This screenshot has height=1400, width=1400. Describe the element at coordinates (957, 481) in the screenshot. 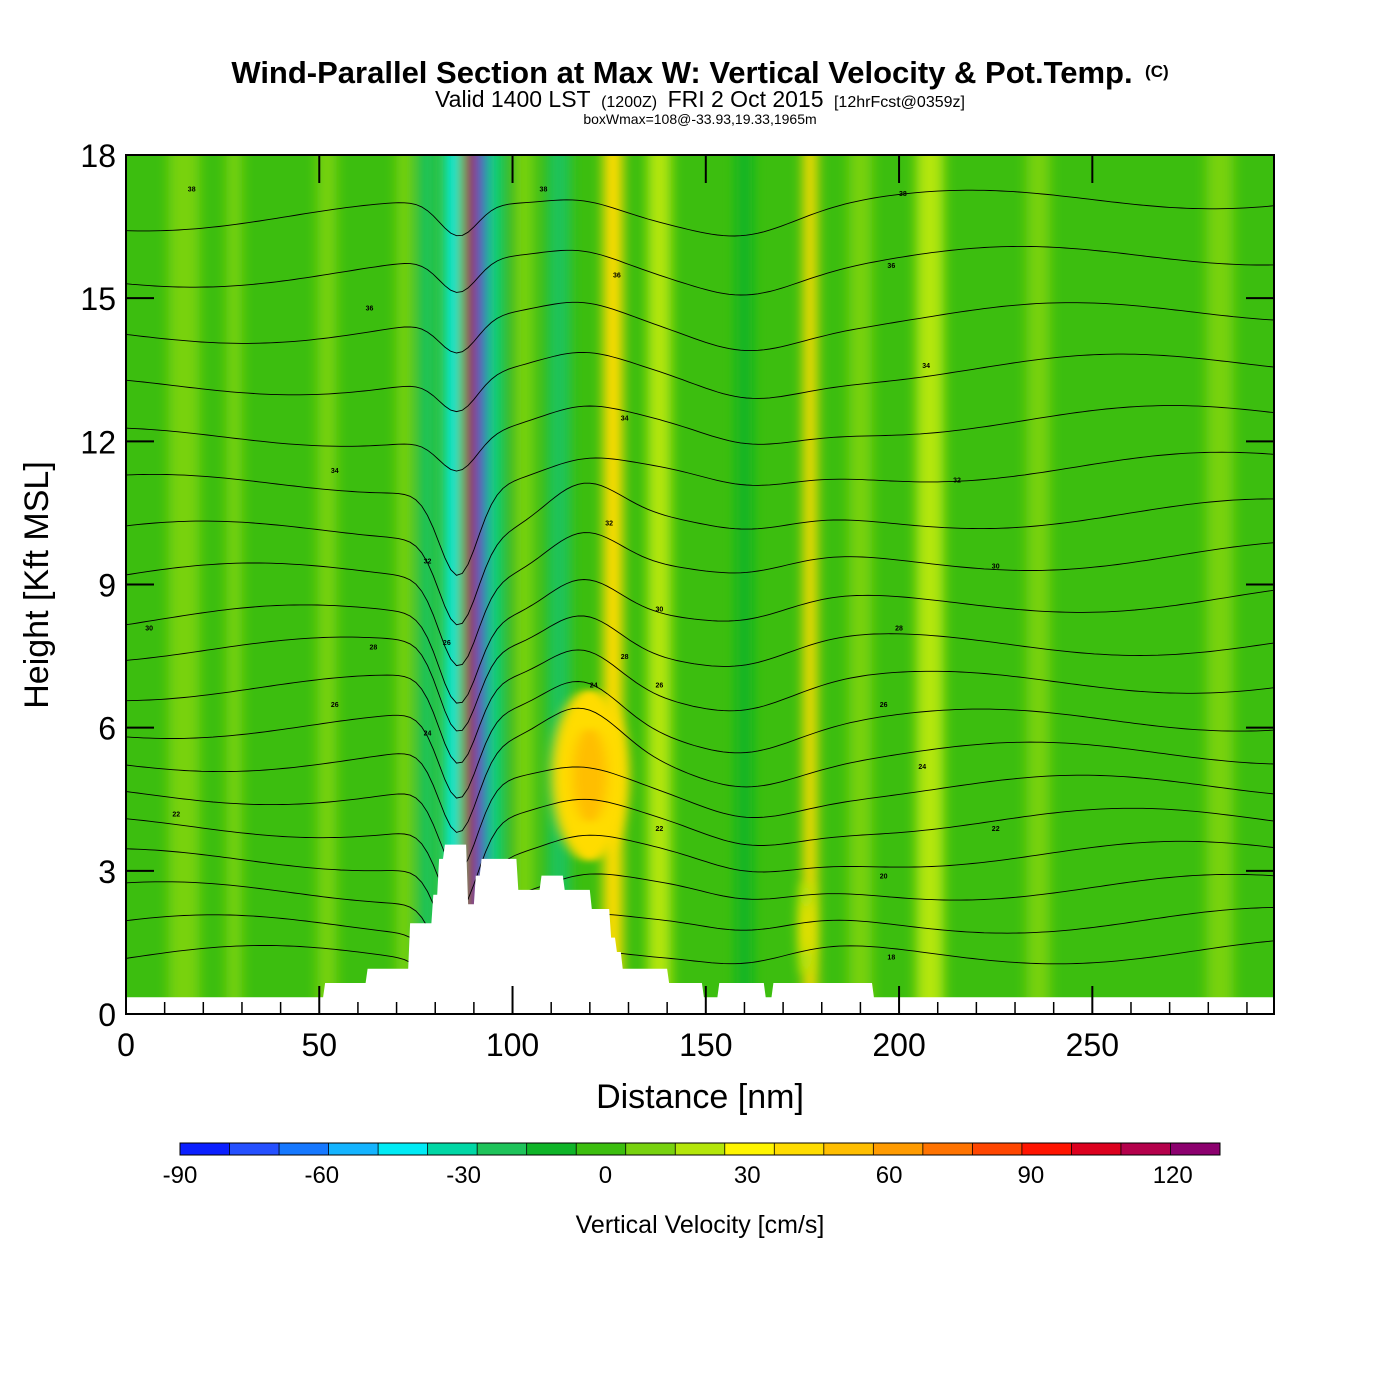

I see `isoline-label-9: 32` at that location.